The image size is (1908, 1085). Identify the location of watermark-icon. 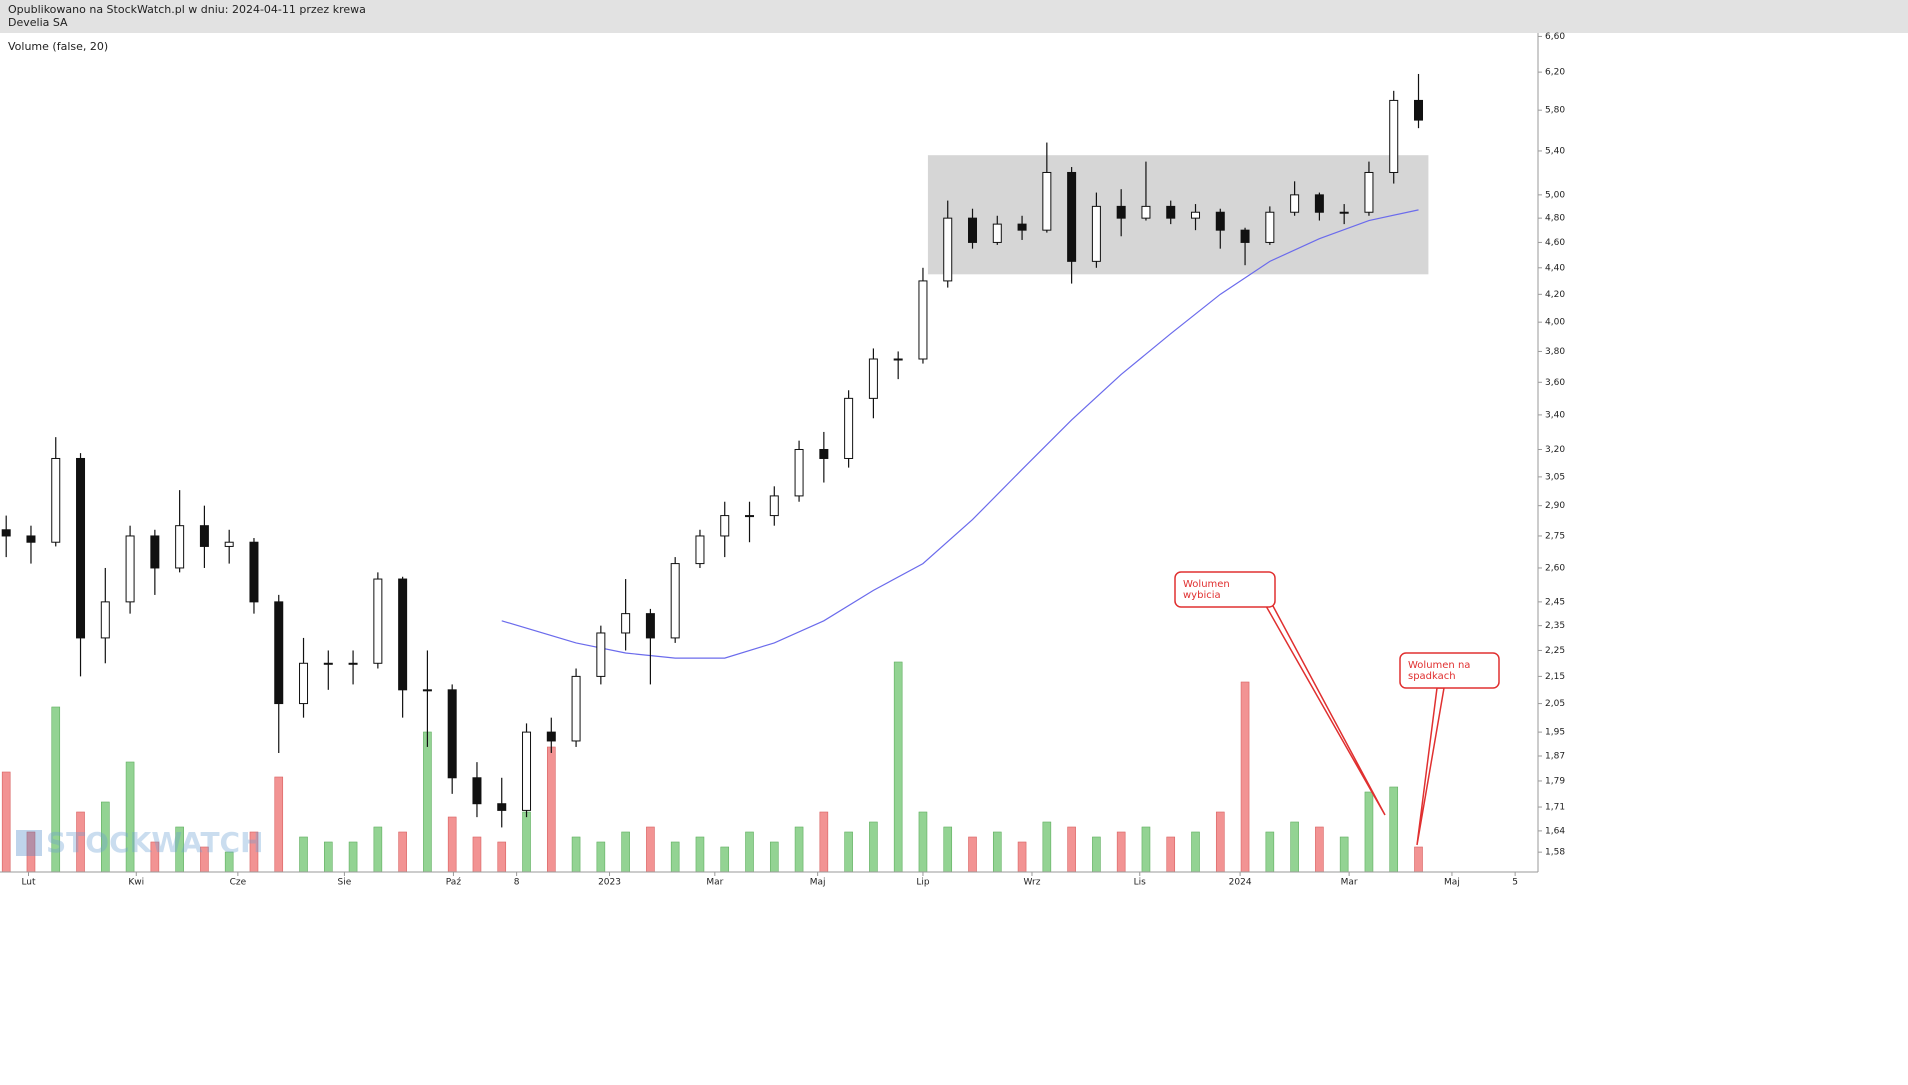
(29, 843).